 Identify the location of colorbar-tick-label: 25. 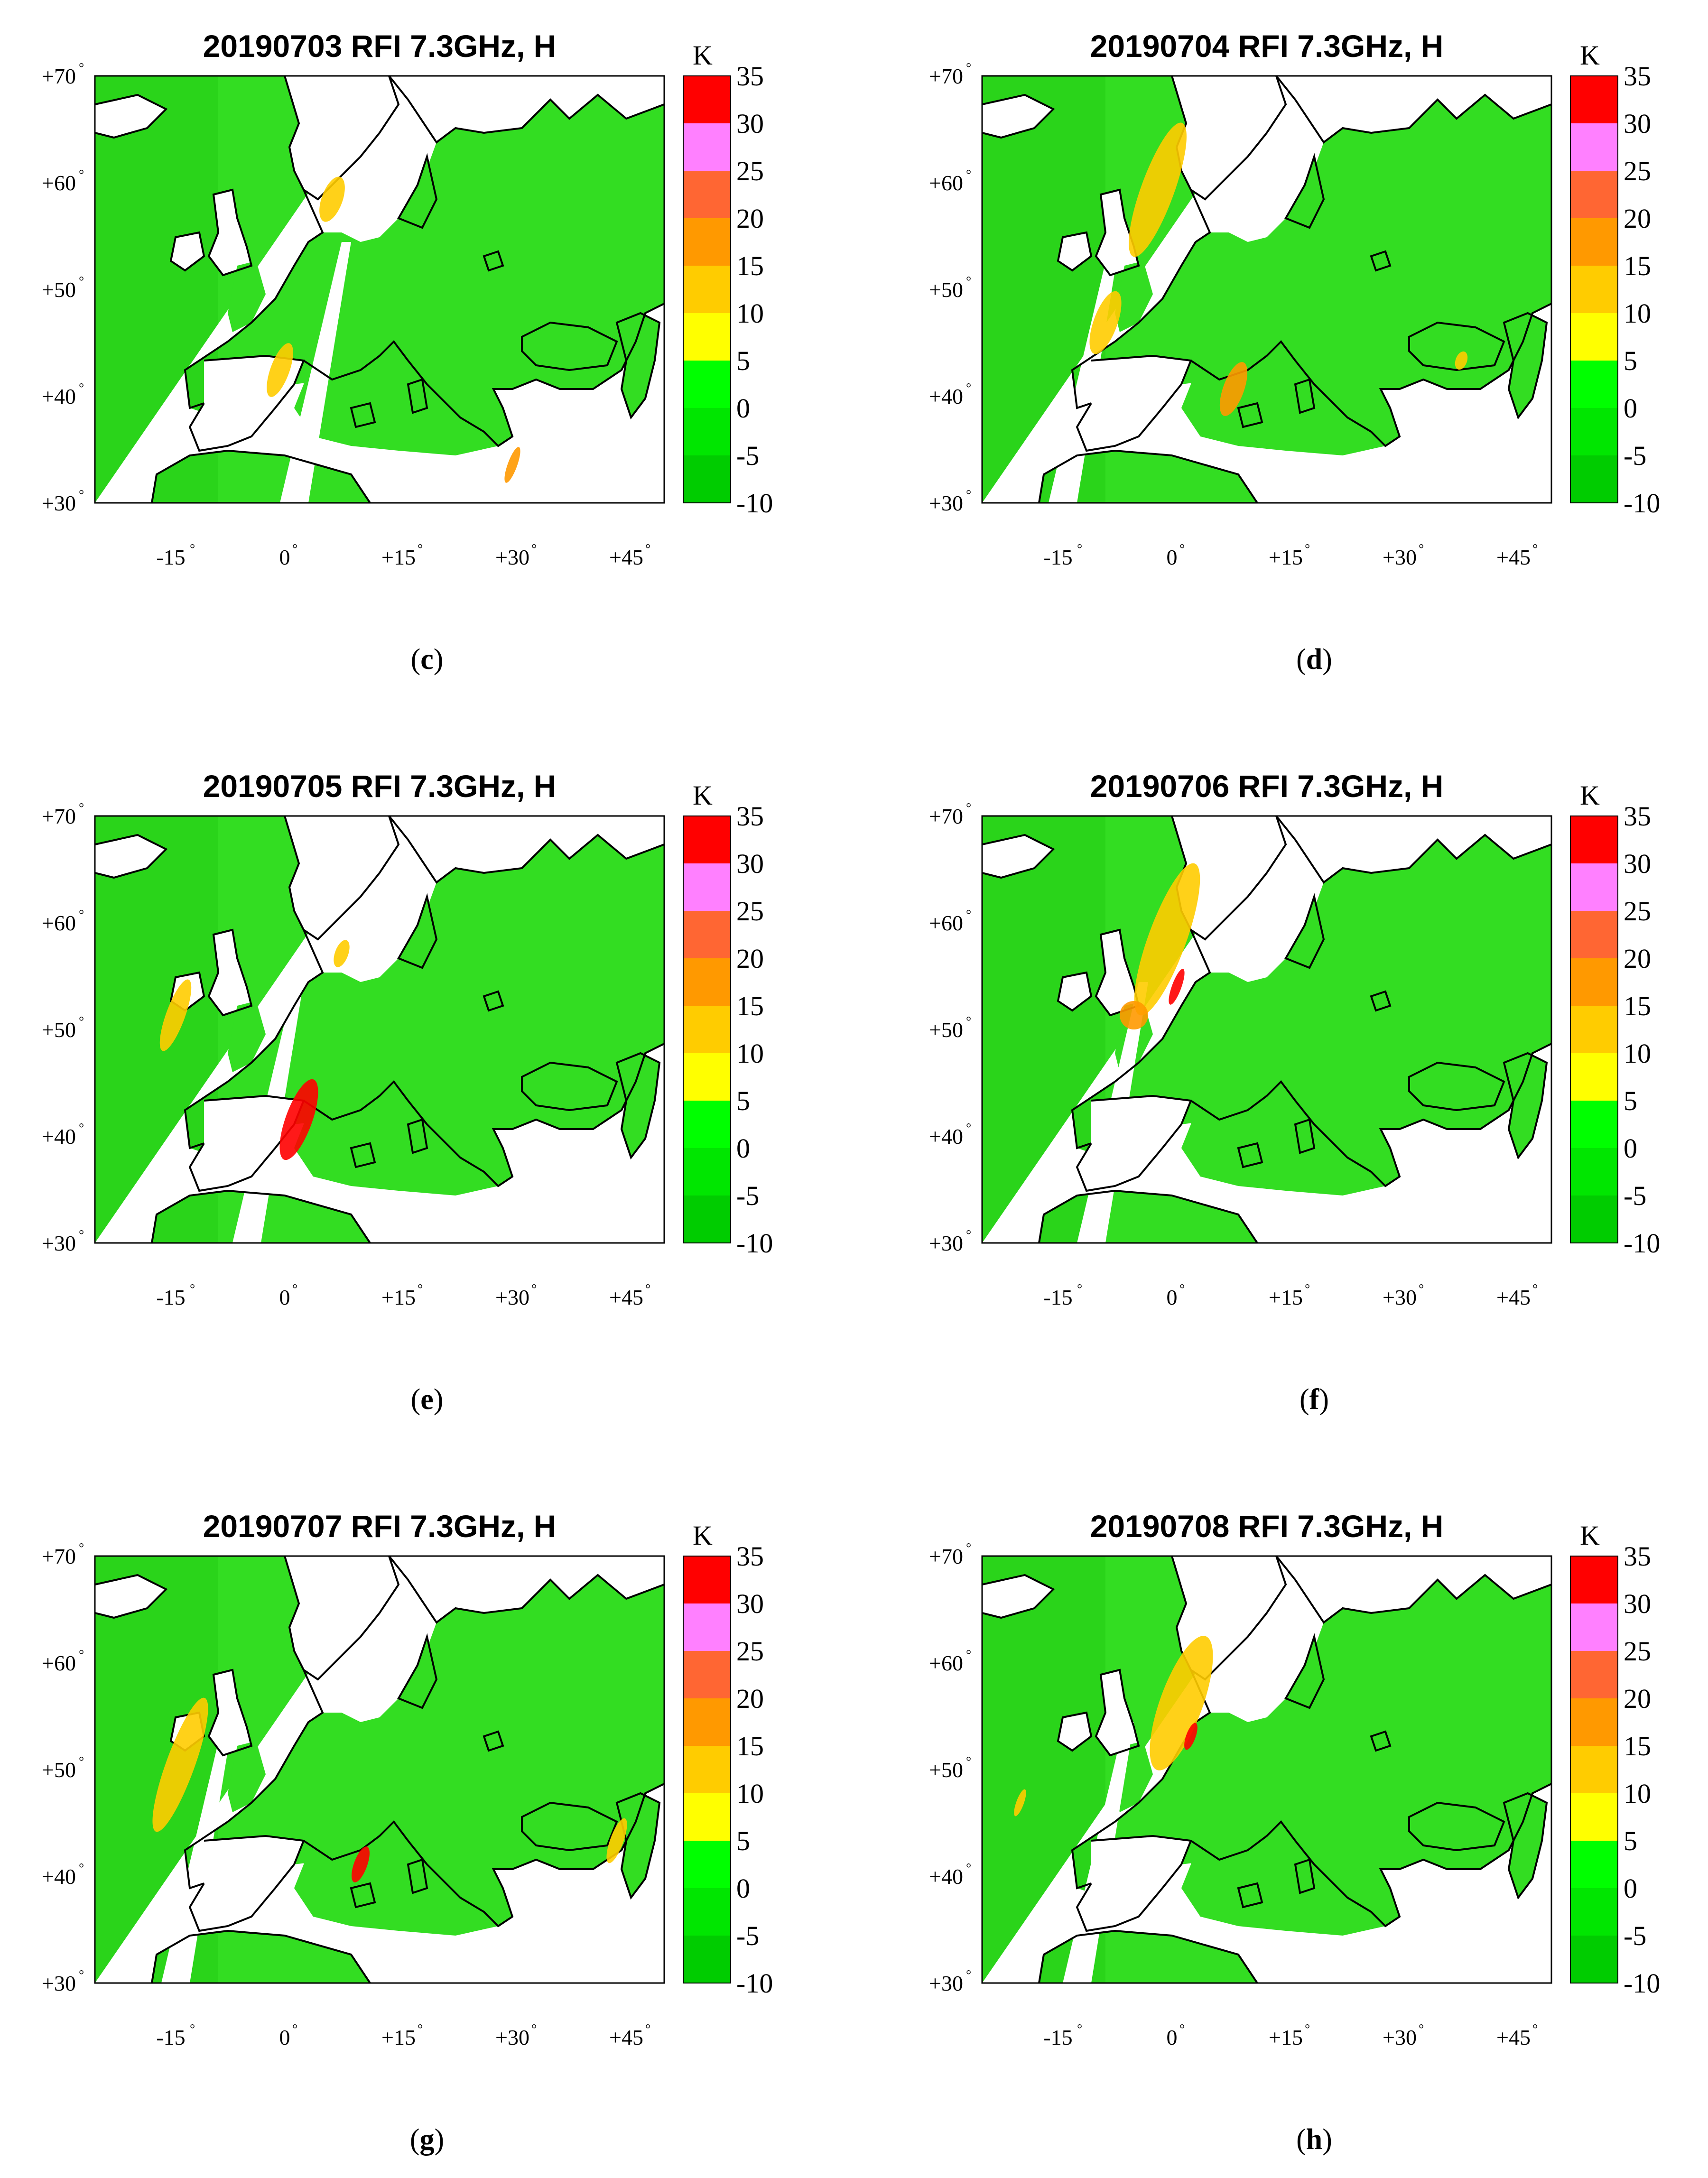
(1638, 171).